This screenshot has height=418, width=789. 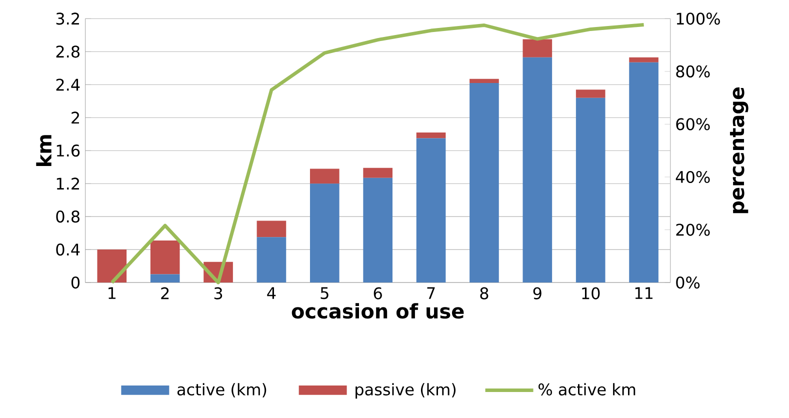 I want to click on x-tick-label: 6, so click(x=378, y=293).